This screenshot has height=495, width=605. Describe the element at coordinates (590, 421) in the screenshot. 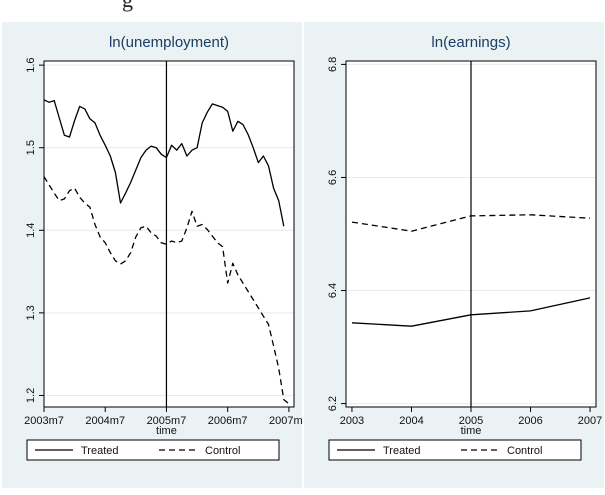

I see `x-tick-label: 2007` at that location.